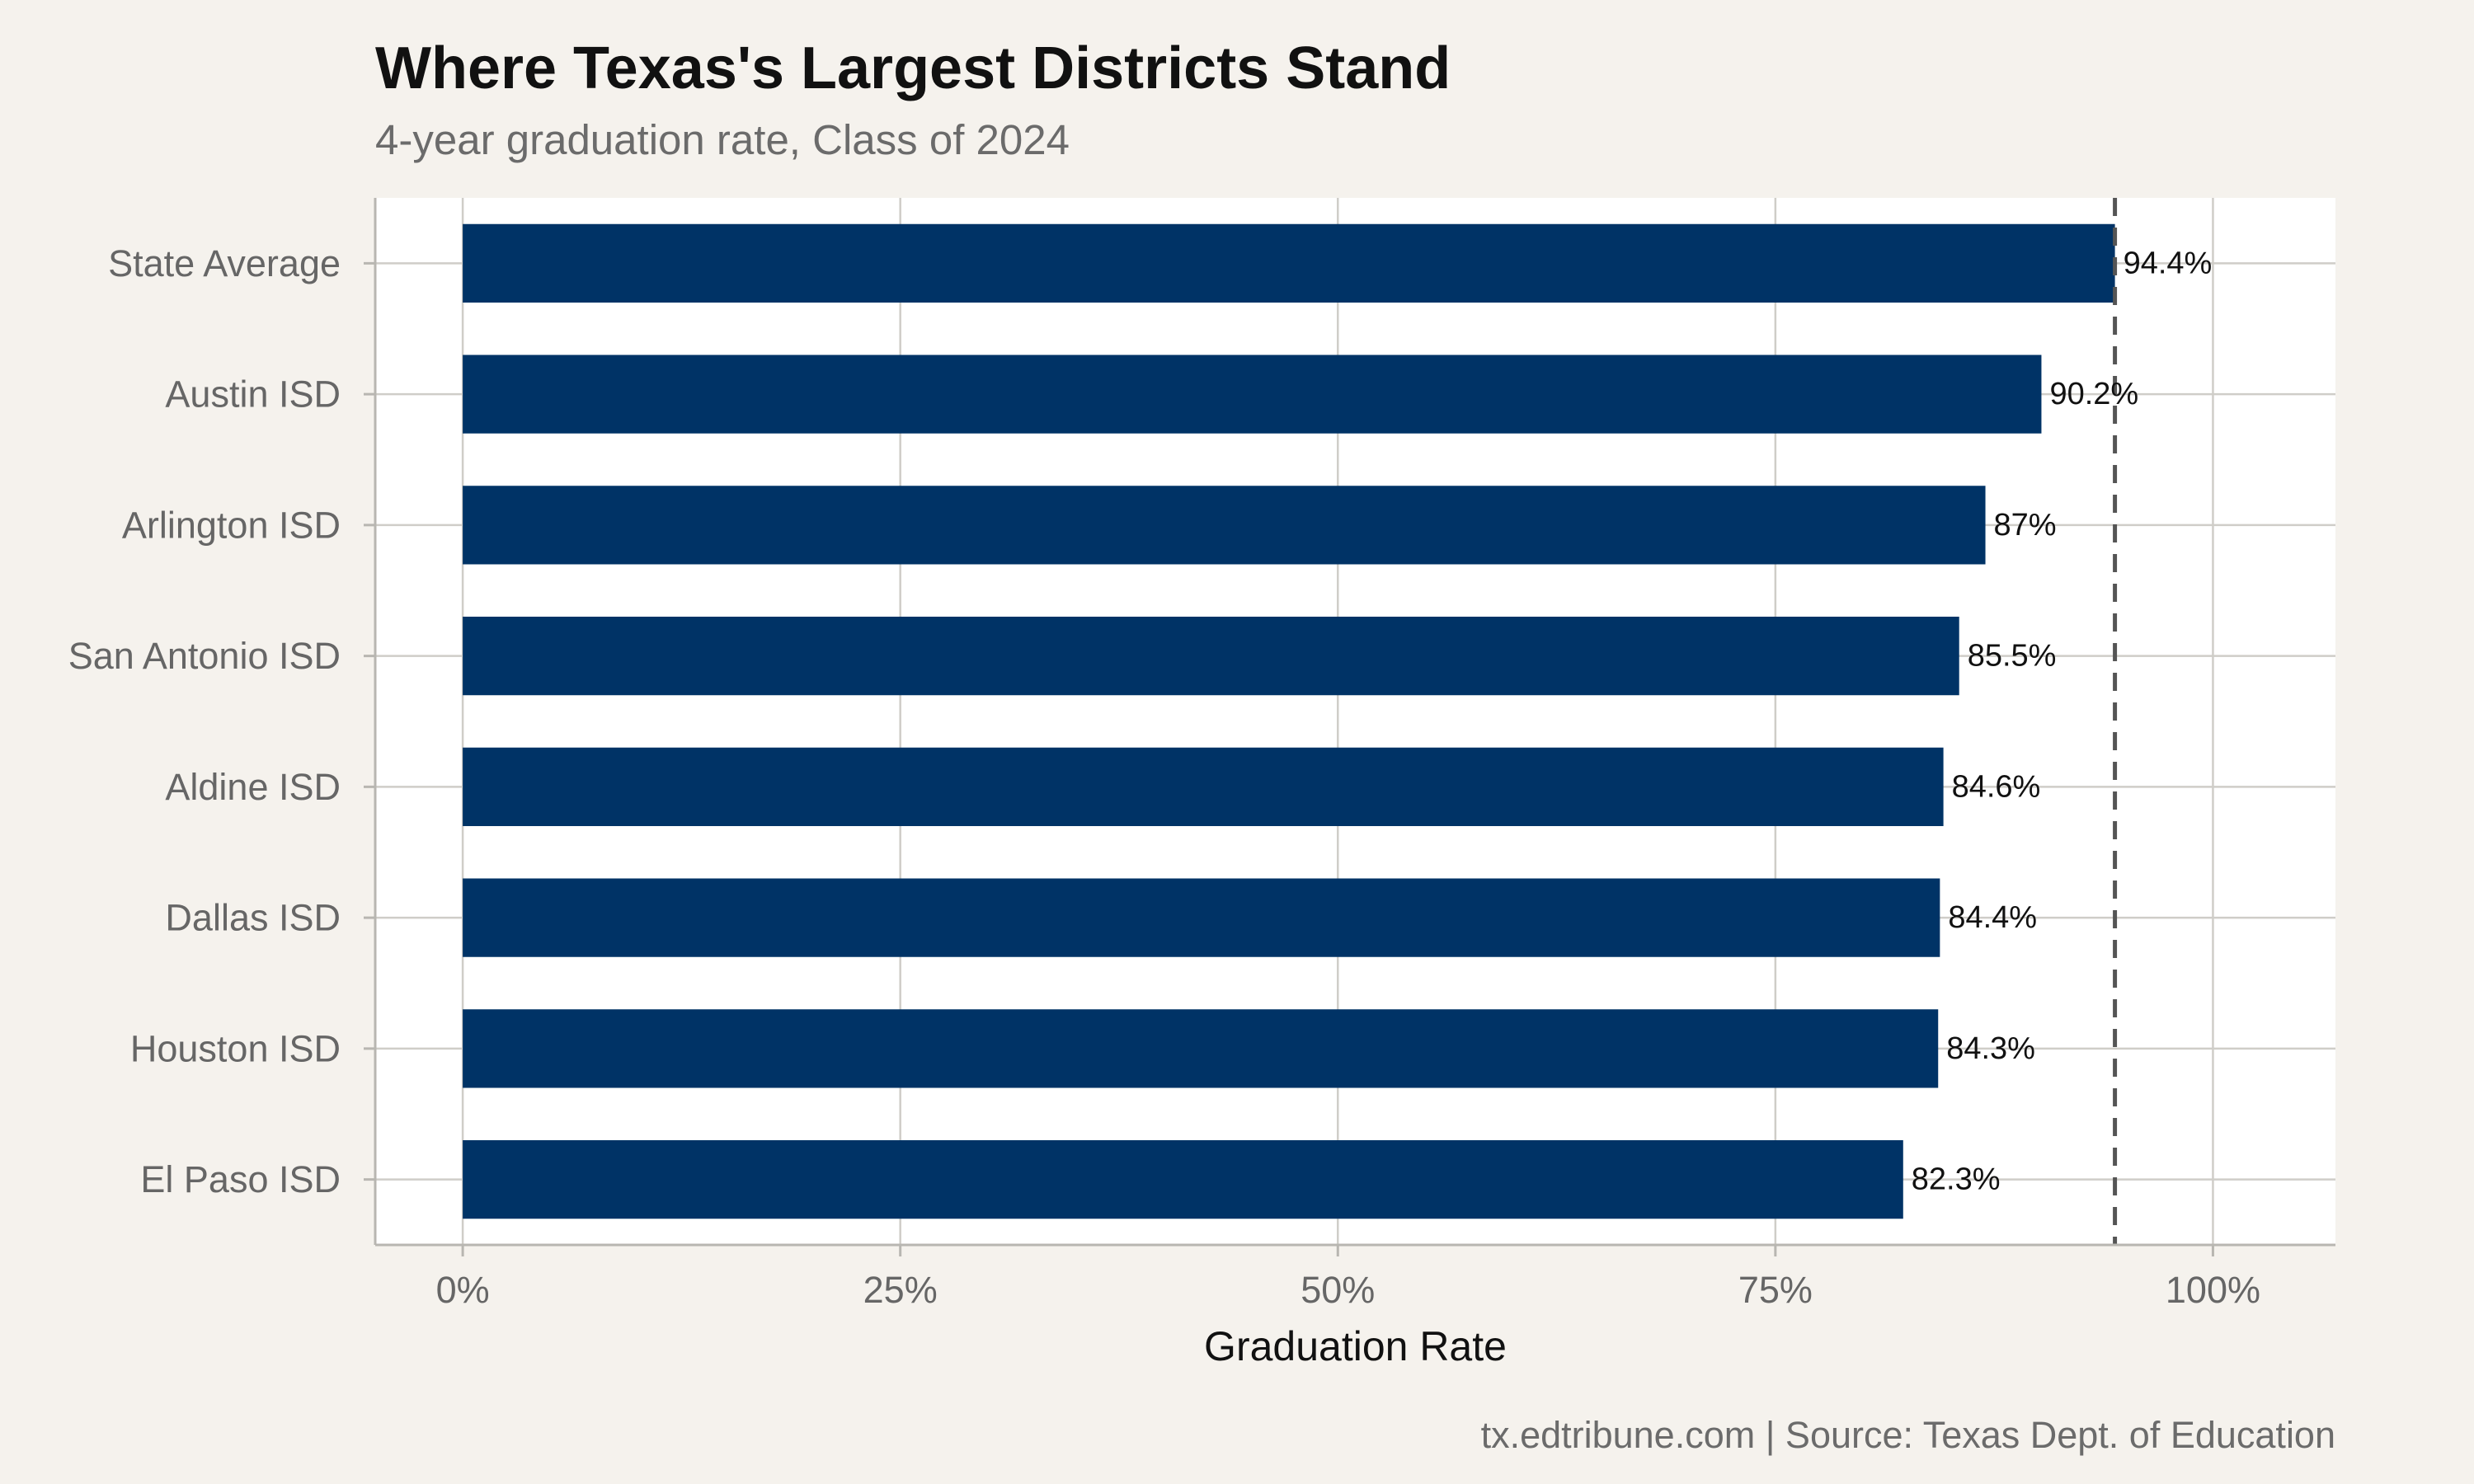  What do you see at coordinates (1990, 1048) in the screenshot?
I see `value-label: 84.3%` at bounding box center [1990, 1048].